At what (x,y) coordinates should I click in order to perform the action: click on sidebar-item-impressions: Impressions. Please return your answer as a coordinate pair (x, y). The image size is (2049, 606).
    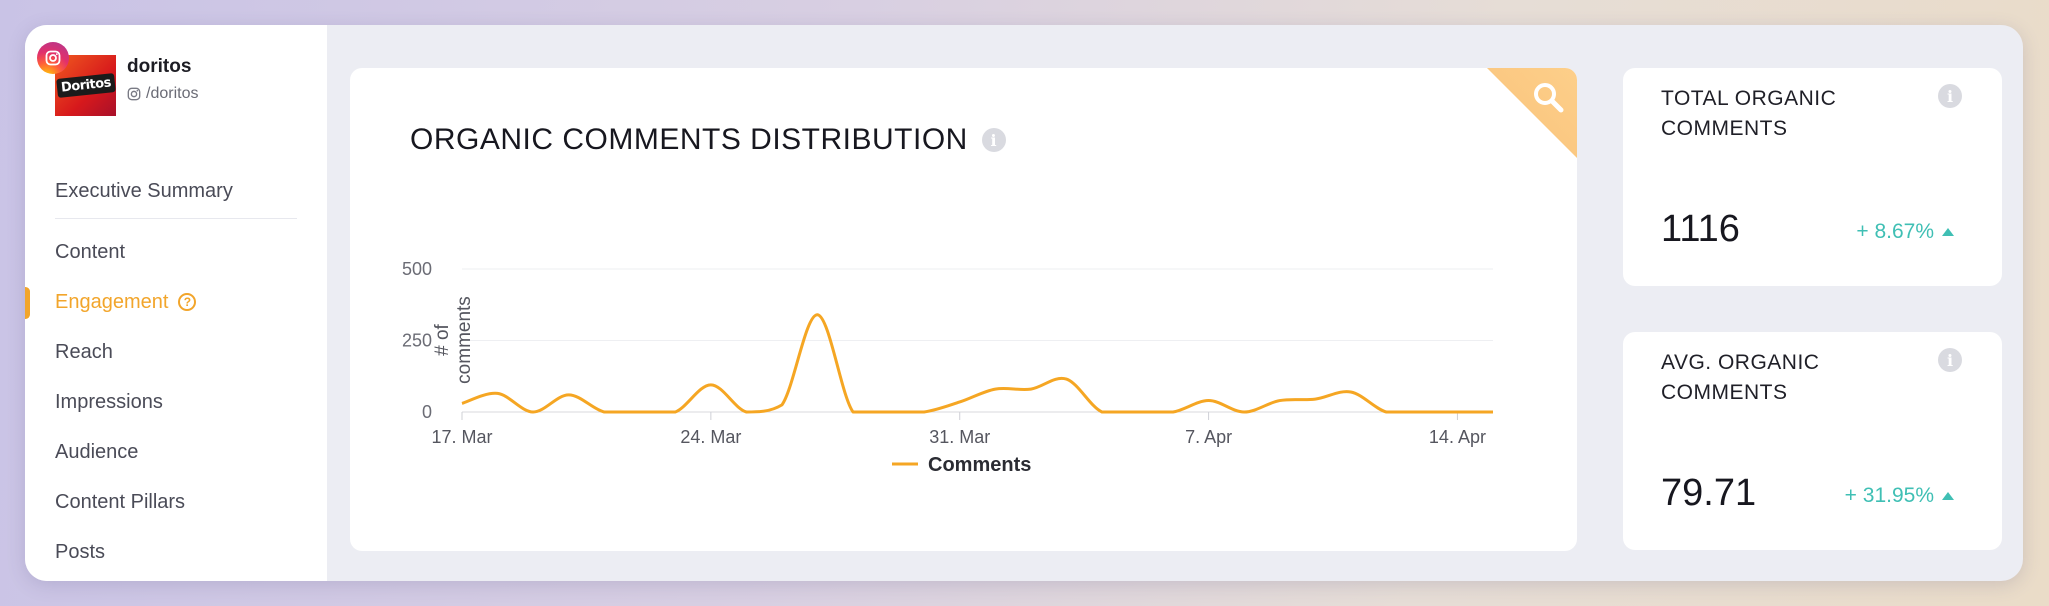
    Looking at the image, I should click on (176, 402).